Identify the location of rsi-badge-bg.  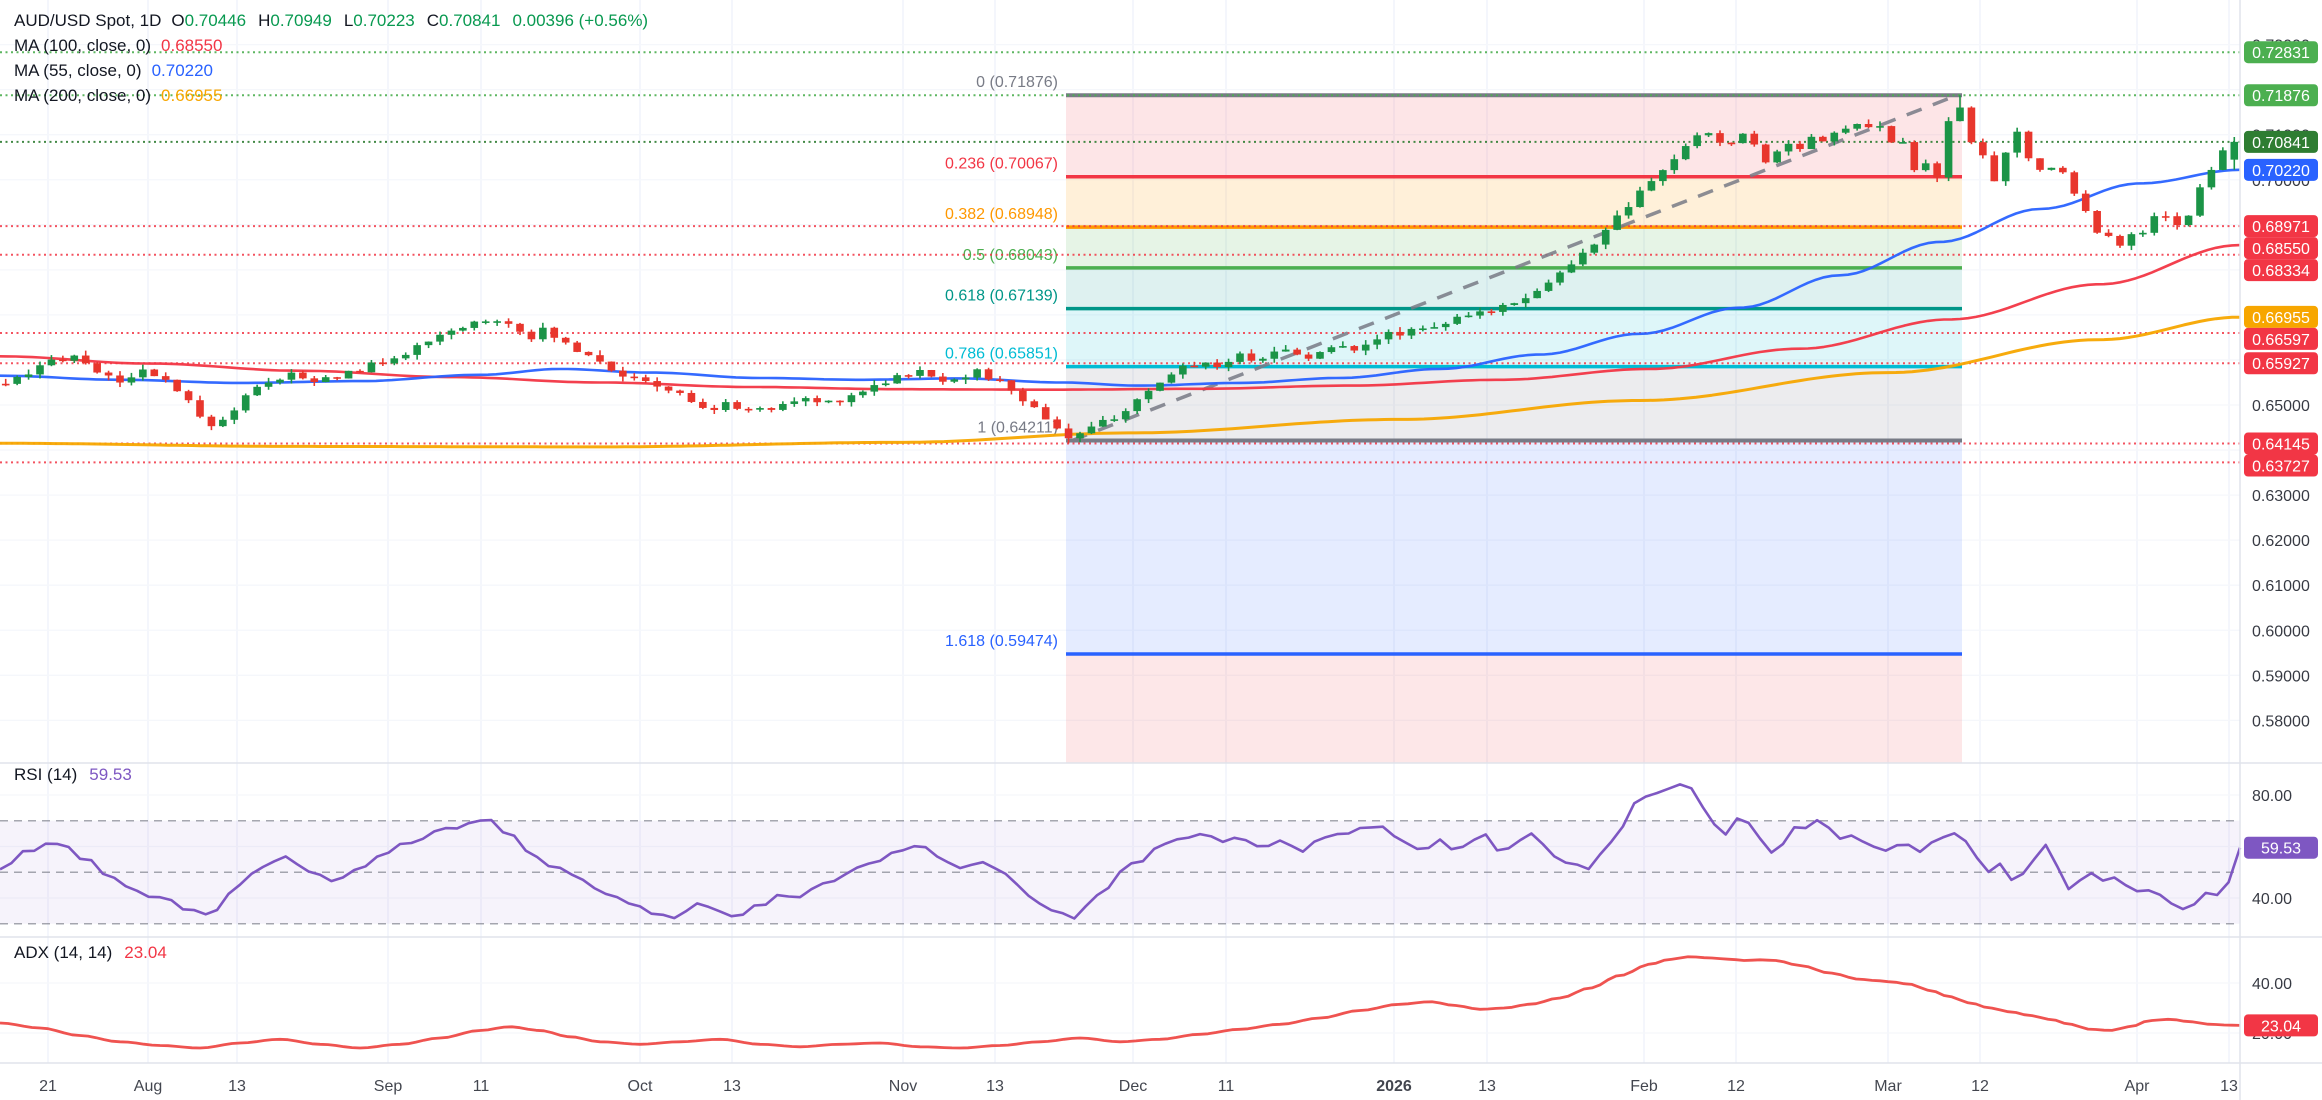
(2281, 847).